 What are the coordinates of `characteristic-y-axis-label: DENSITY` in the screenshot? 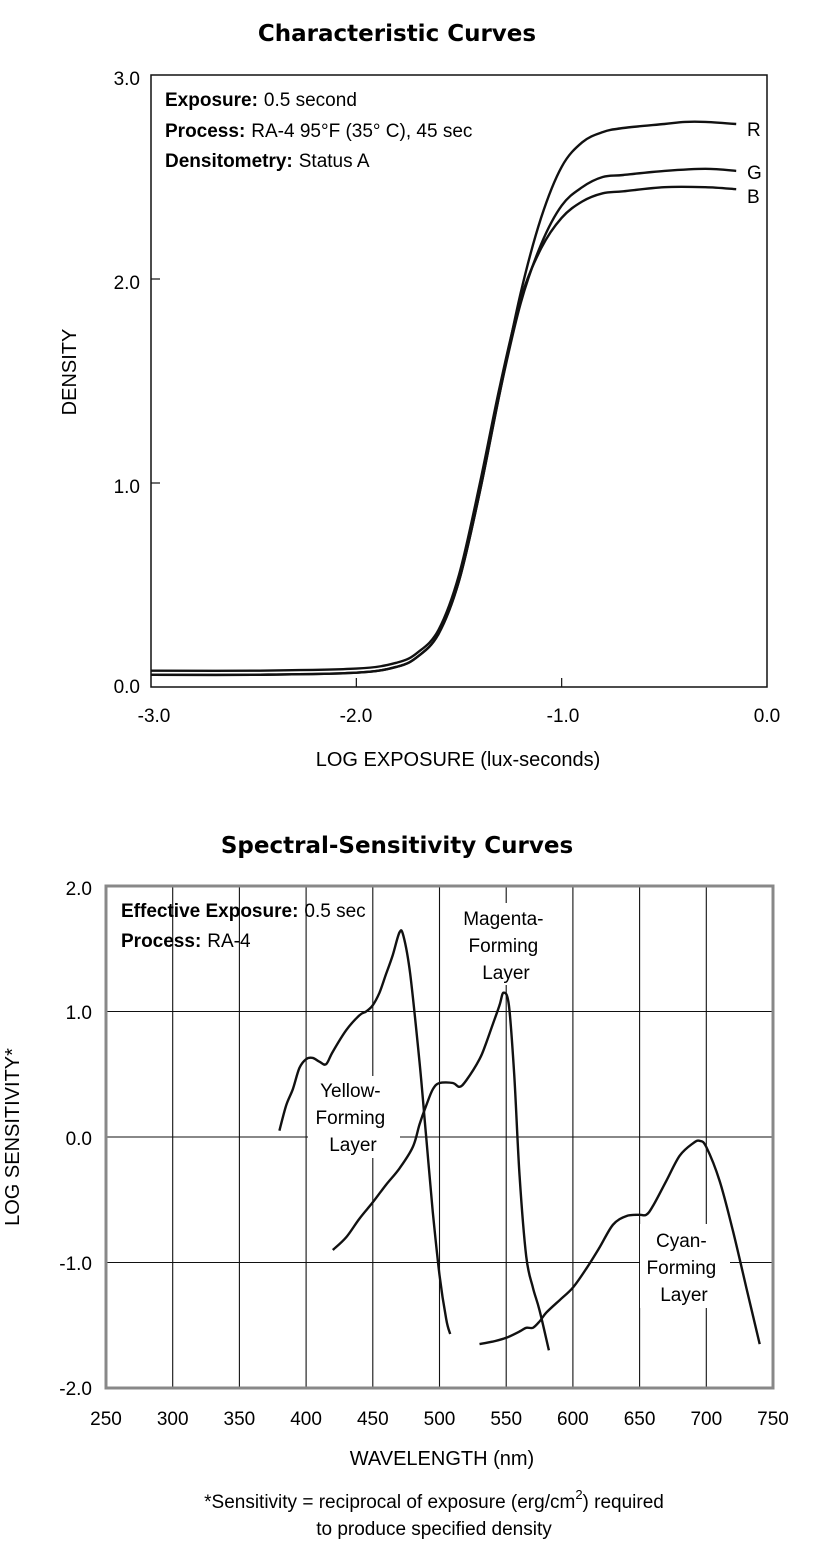 It's located at (70, 372).